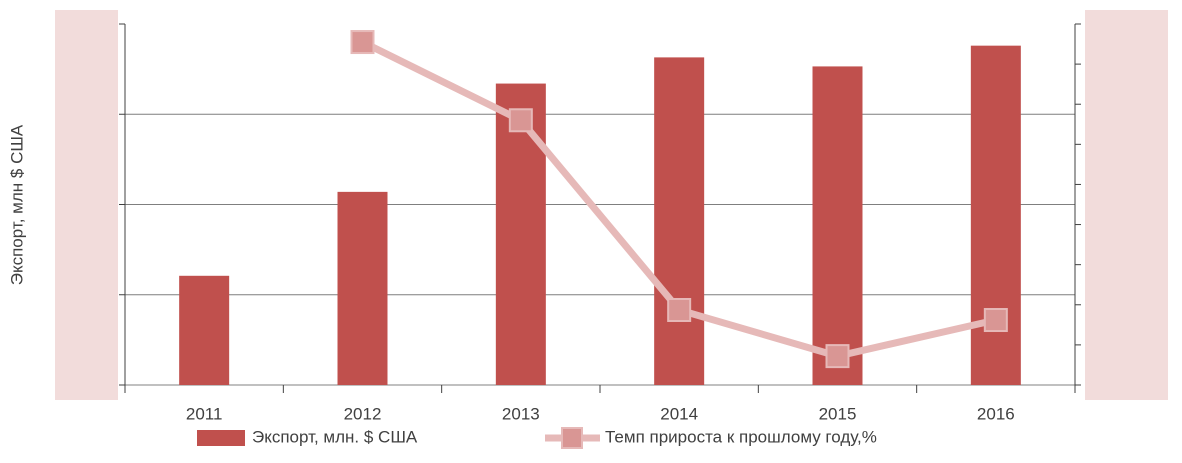  What do you see at coordinates (679, 413) in the screenshot?
I see `x-tick-label: 2014` at bounding box center [679, 413].